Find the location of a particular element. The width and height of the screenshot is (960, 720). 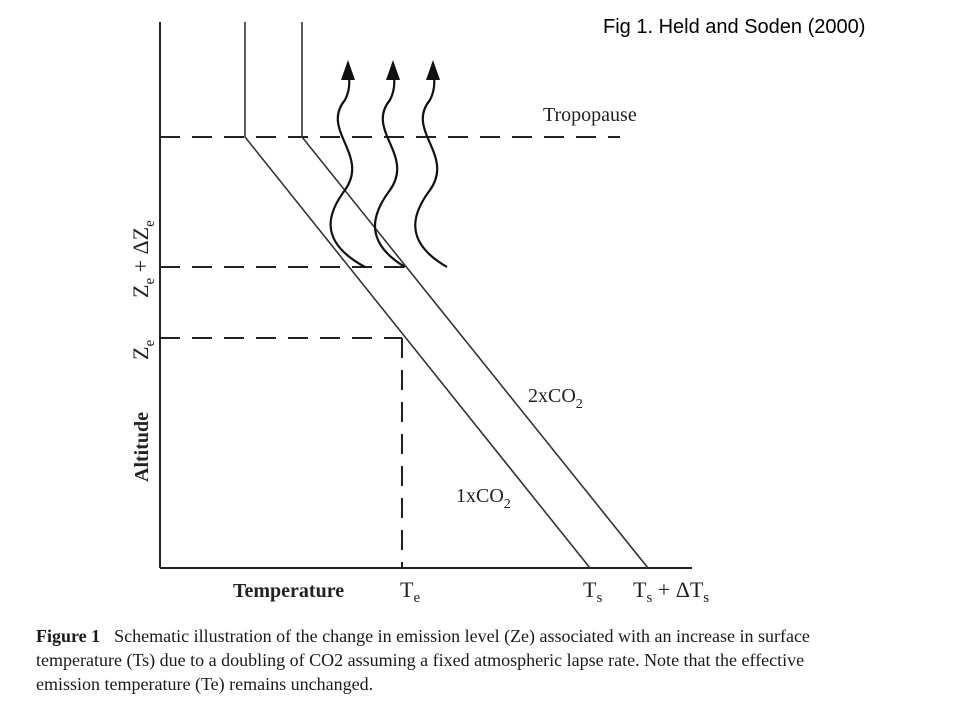

tropopause-label: Tropopause is located at coordinates (590, 115).